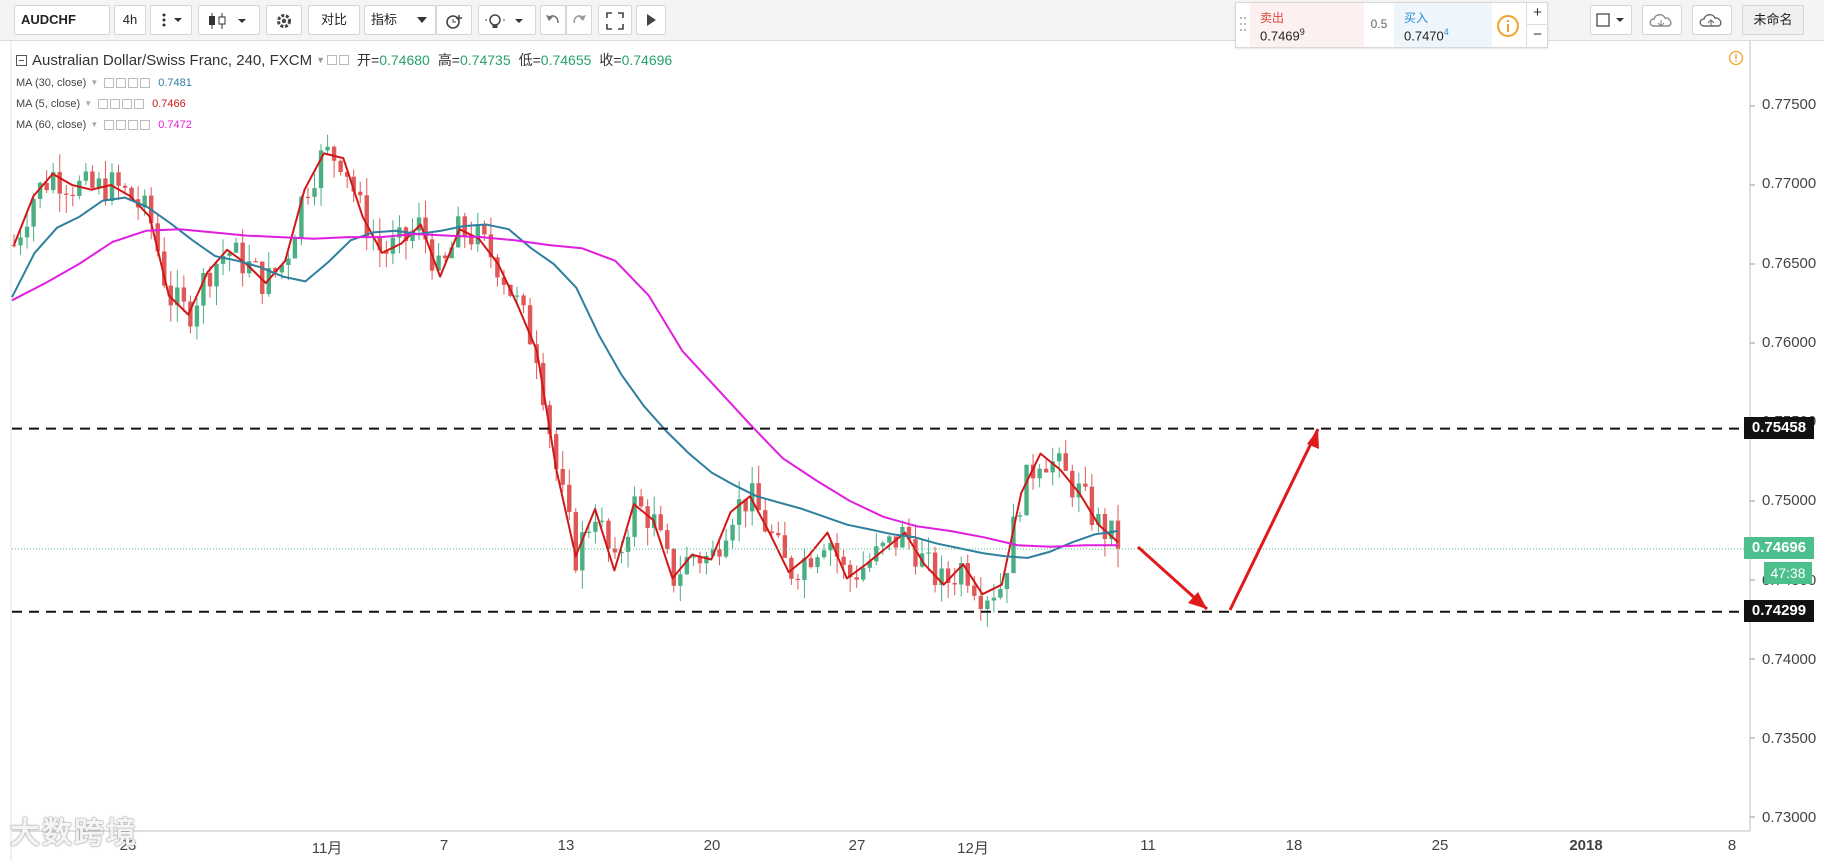  Describe the element at coordinates (74, 830) in the screenshot. I see `watermark-logo: 大数跨境` at that location.